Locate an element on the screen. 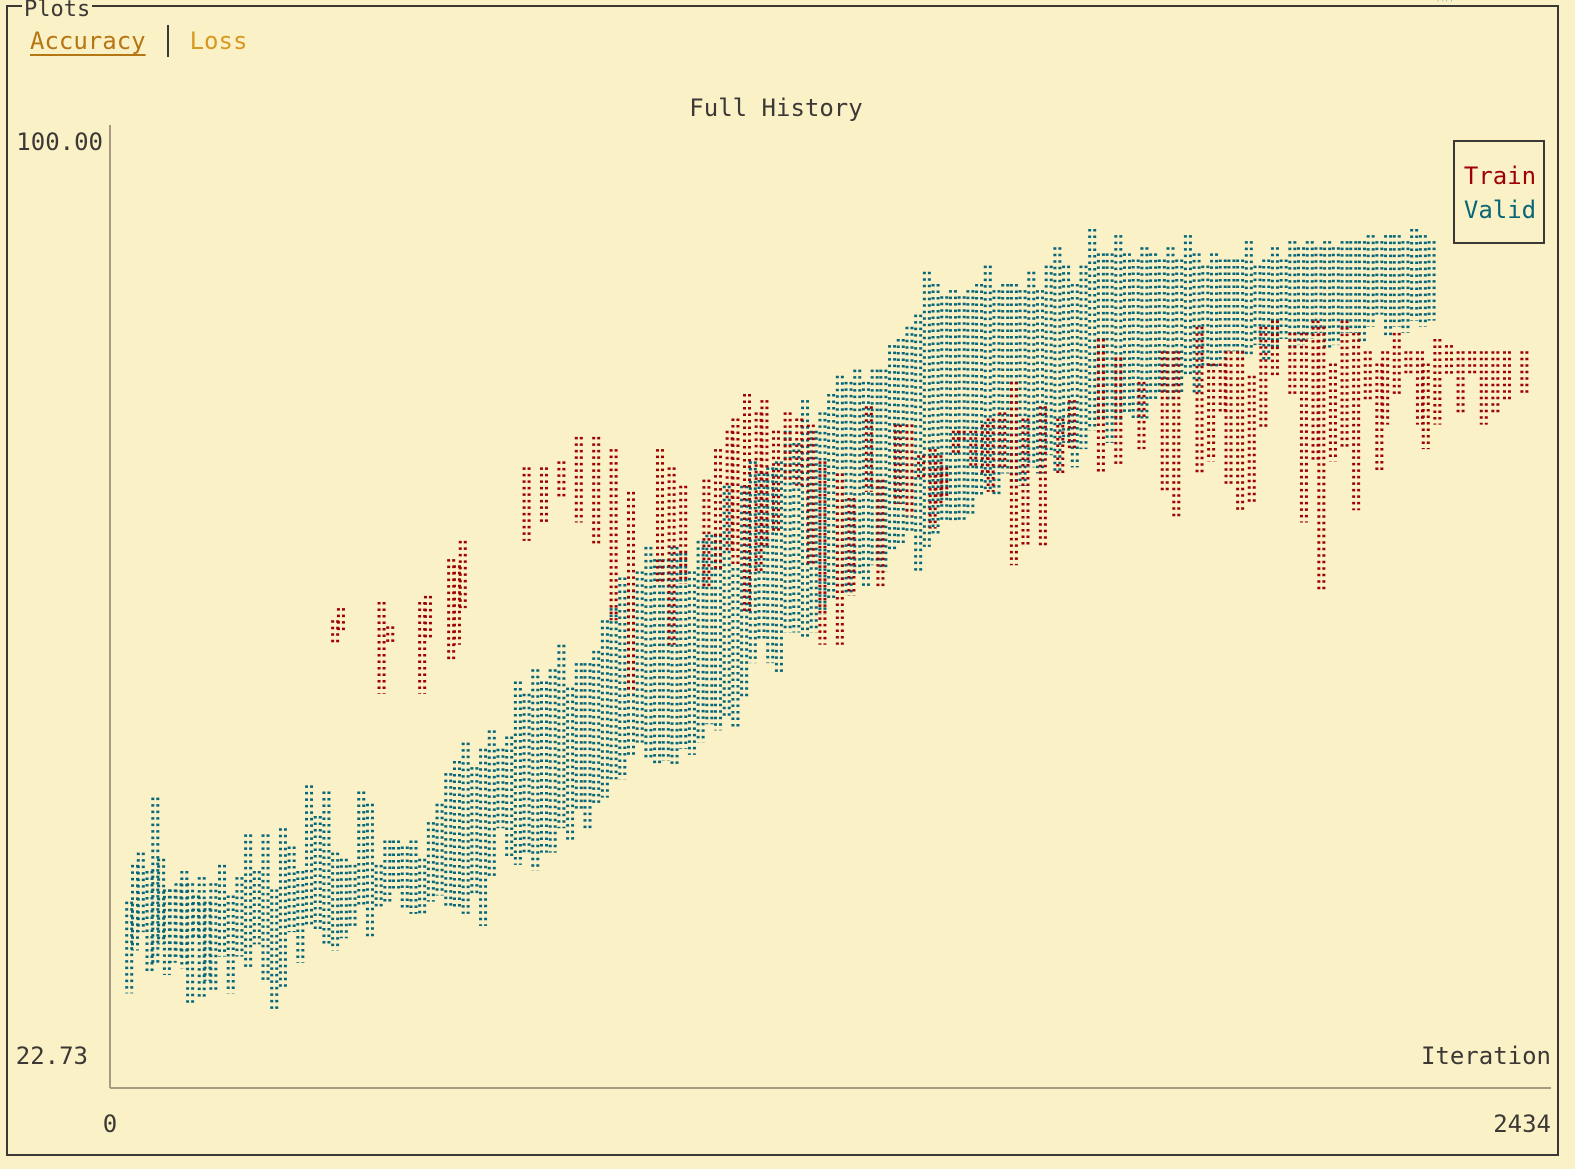 Image resolution: width=1575 pixels, height=1169 pixels. tab-loss: Loss is located at coordinates (218, 41).